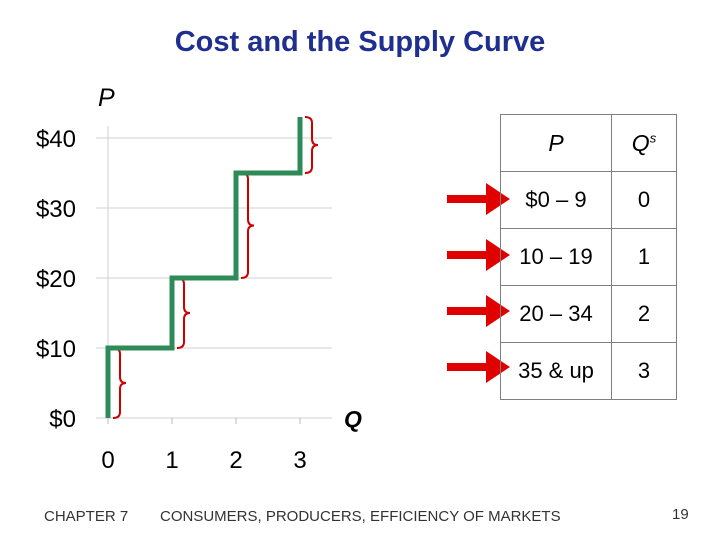 The image size is (720, 540). Describe the element at coordinates (680, 514) in the screenshot. I see `page-number: 19` at that location.